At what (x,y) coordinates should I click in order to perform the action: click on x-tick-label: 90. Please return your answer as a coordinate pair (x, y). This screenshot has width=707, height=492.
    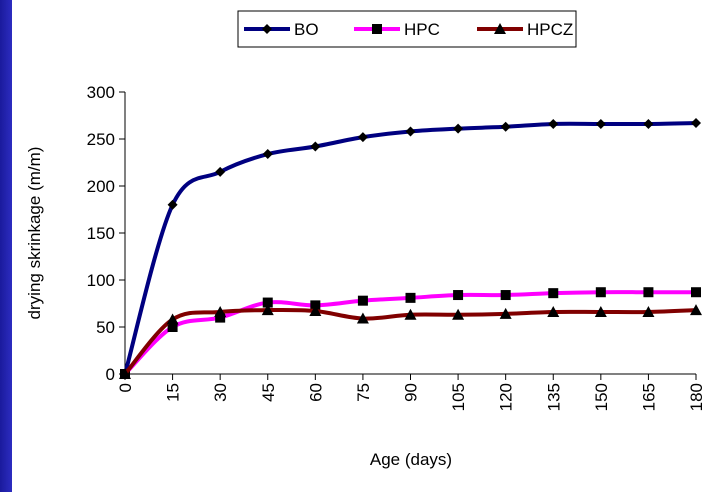
    Looking at the image, I should click on (411, 392).